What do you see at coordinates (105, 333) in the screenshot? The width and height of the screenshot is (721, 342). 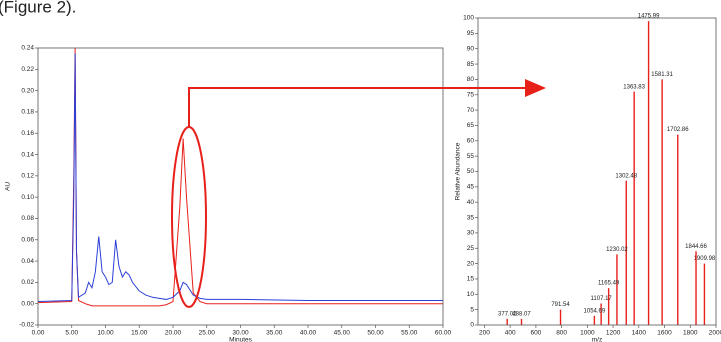 I see `x-tick-label: 10.00` at bounding box center [105, 333].